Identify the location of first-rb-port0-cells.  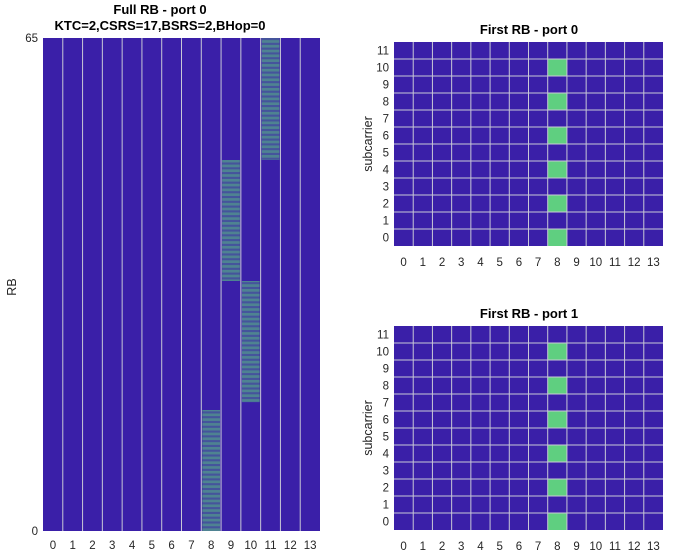
(528, 144).